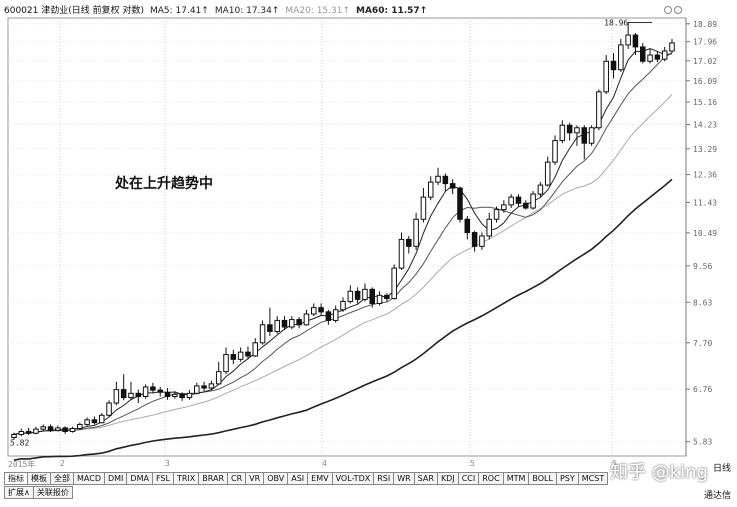 The height and width of the screenshot is (507, 737). I want to click on indicator-tab: 模板, so click(38, 478).